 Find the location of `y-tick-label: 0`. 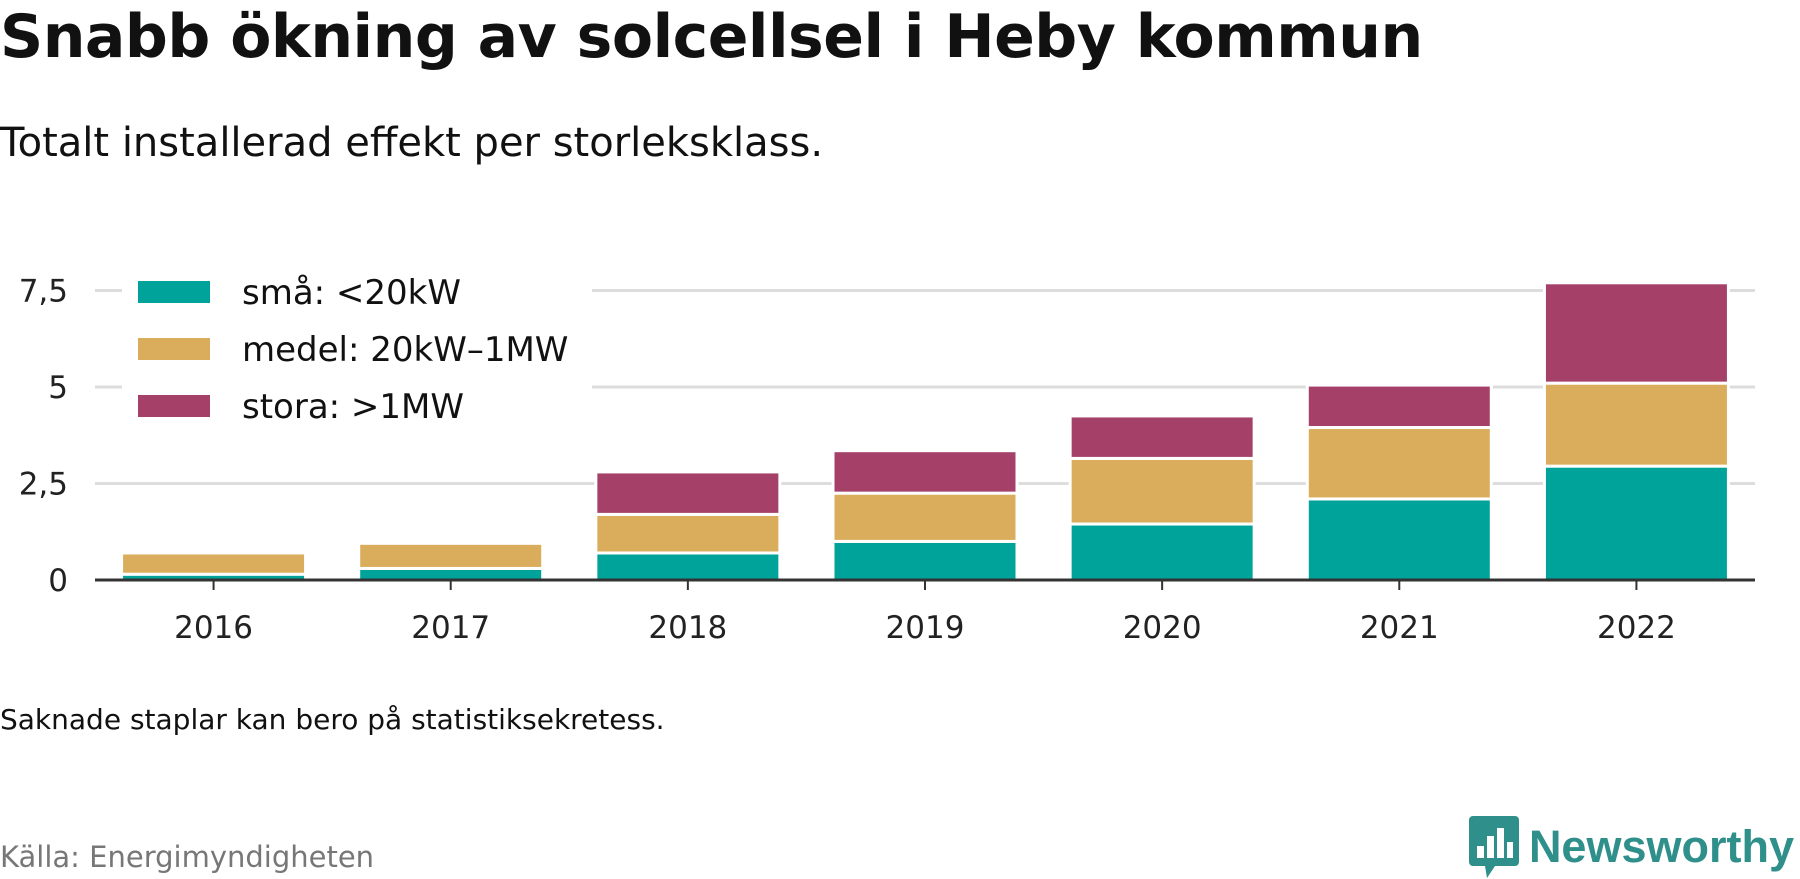

y-tick-label: 0 is located at coordinates (58, 581).